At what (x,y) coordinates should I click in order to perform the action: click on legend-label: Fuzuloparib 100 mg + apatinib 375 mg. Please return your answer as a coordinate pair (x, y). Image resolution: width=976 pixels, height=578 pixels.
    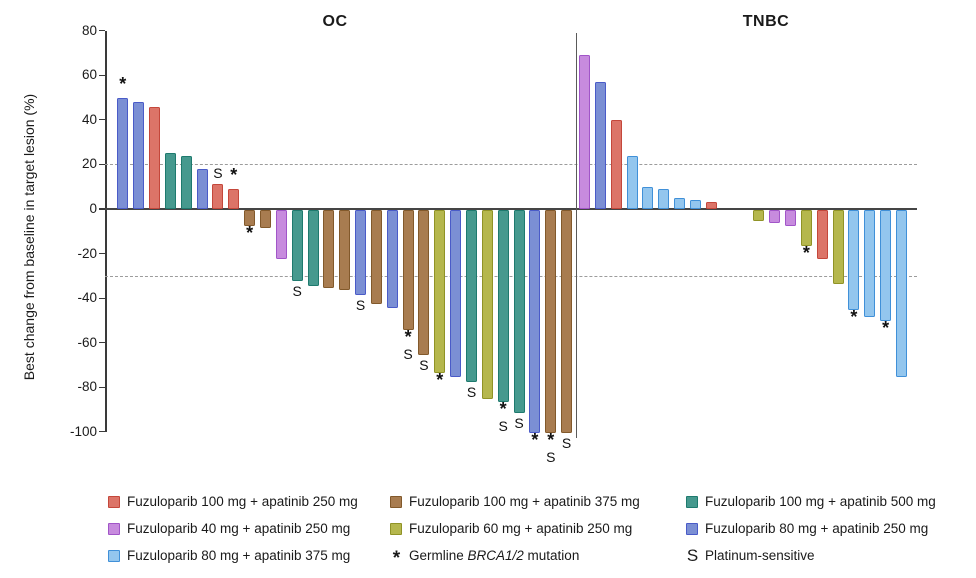
    Looking at the image, I should click on (524, 501).